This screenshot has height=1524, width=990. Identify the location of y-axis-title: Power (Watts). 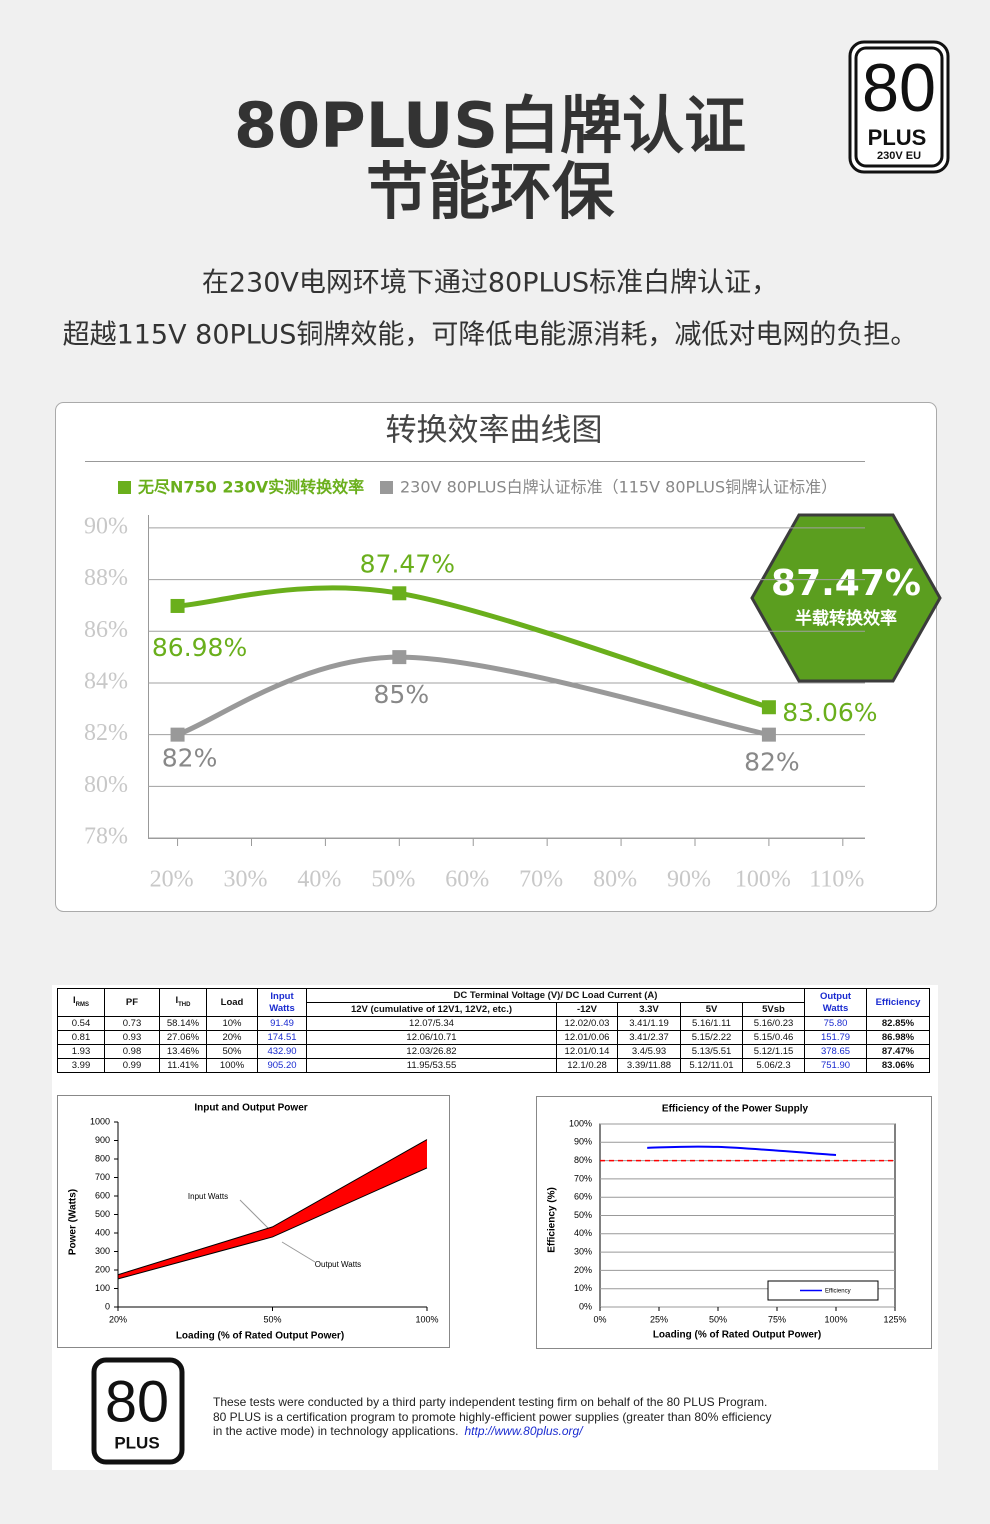
(73, 1222).